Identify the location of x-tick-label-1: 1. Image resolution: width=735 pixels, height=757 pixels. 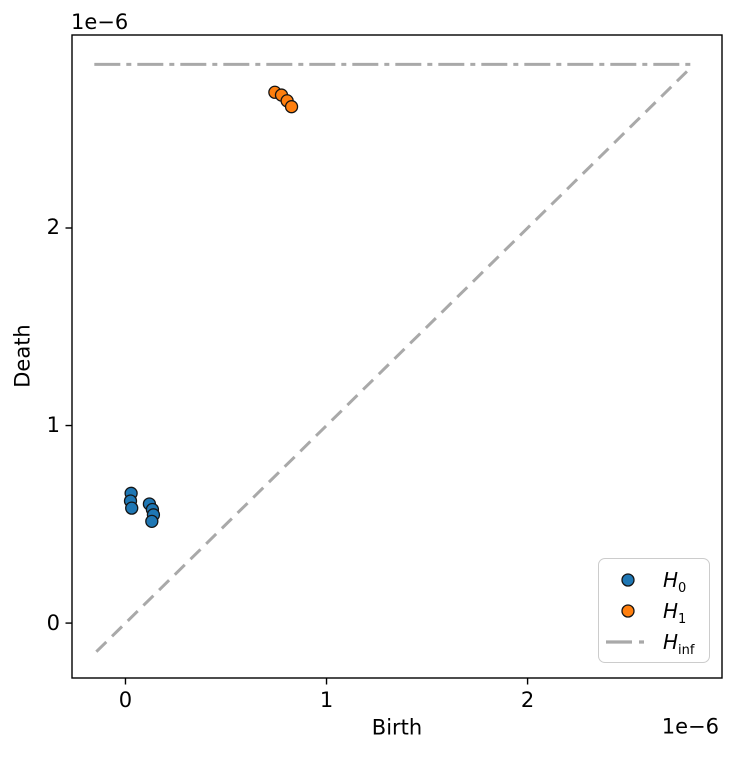
(326, 700).